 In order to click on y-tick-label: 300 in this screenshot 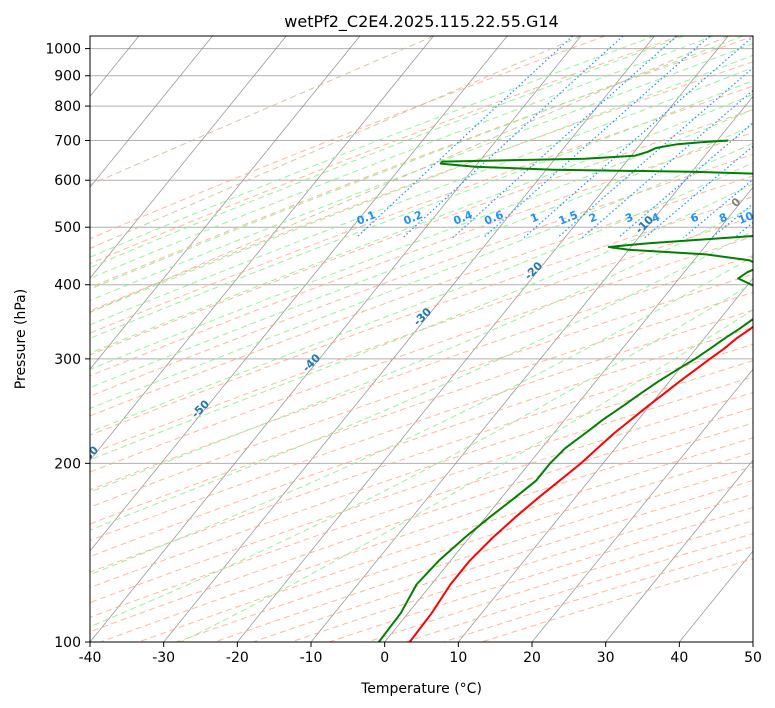, I will do `click(67, 360)`.